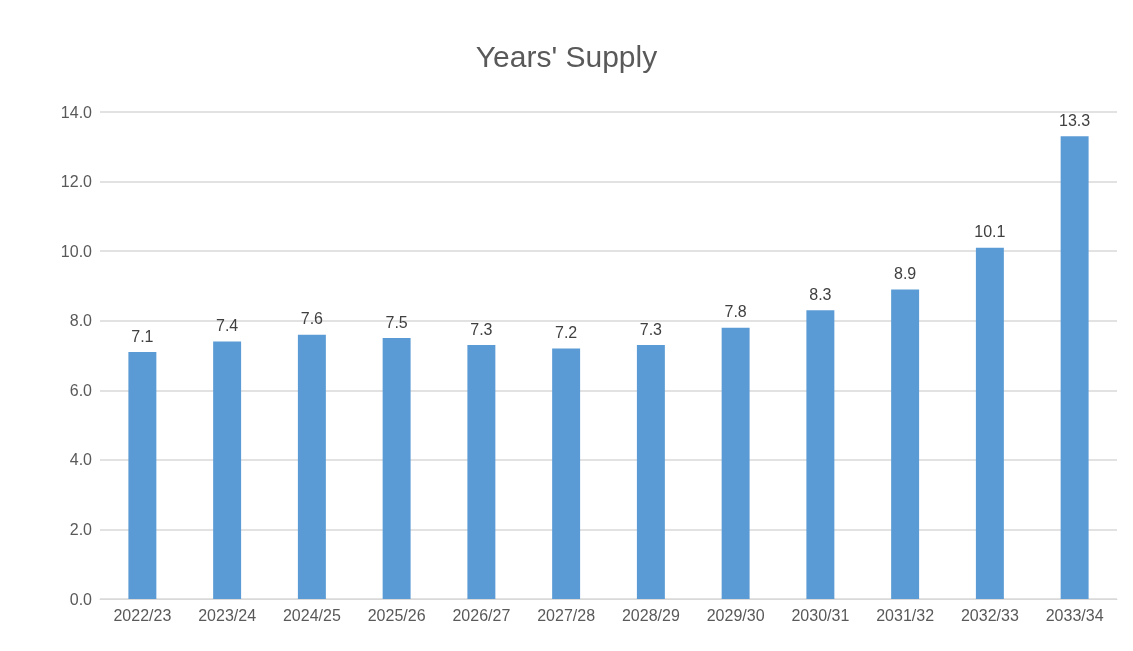 The width and height of the screenshot is (1133, 651). Describe the element at coordinates (142, 615) in the screenshot. I see `x-tick-label: 2022/23` at that location.